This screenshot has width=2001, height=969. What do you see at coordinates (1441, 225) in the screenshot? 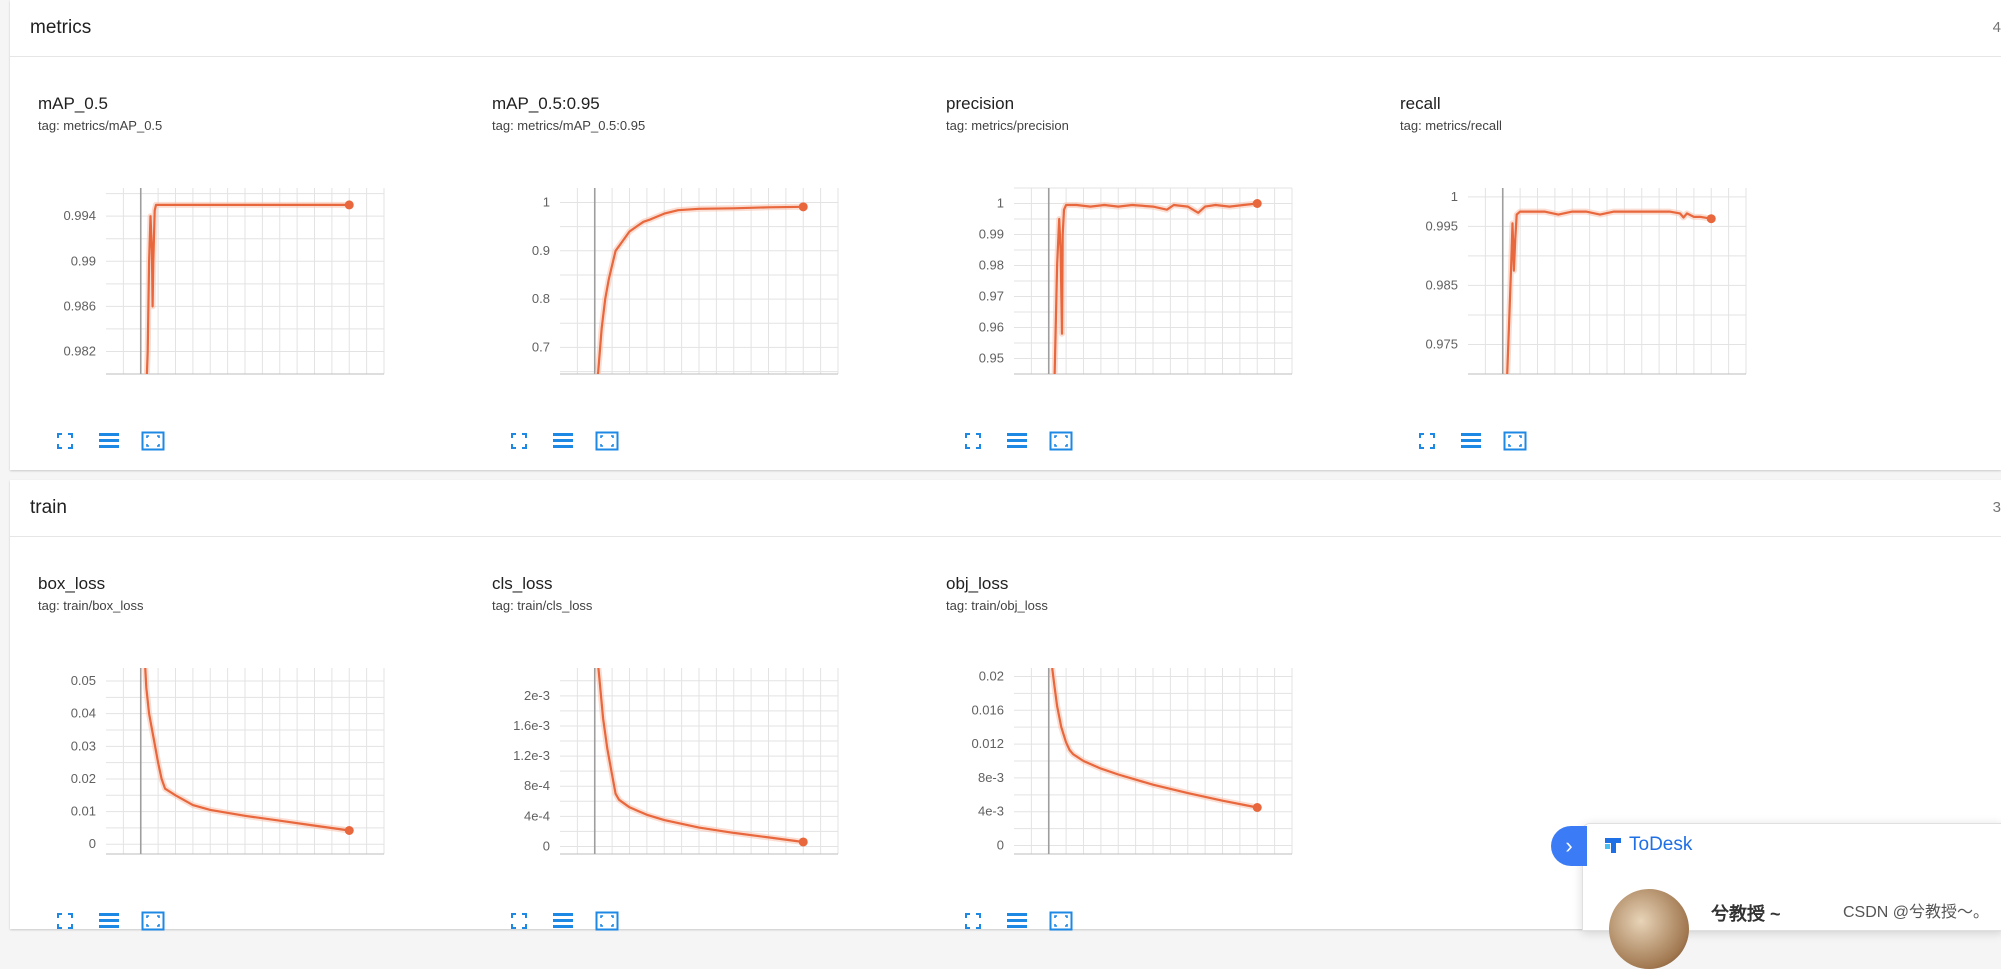
I see `y-tick-label: 0.995` at bounding box center [1441, 225].